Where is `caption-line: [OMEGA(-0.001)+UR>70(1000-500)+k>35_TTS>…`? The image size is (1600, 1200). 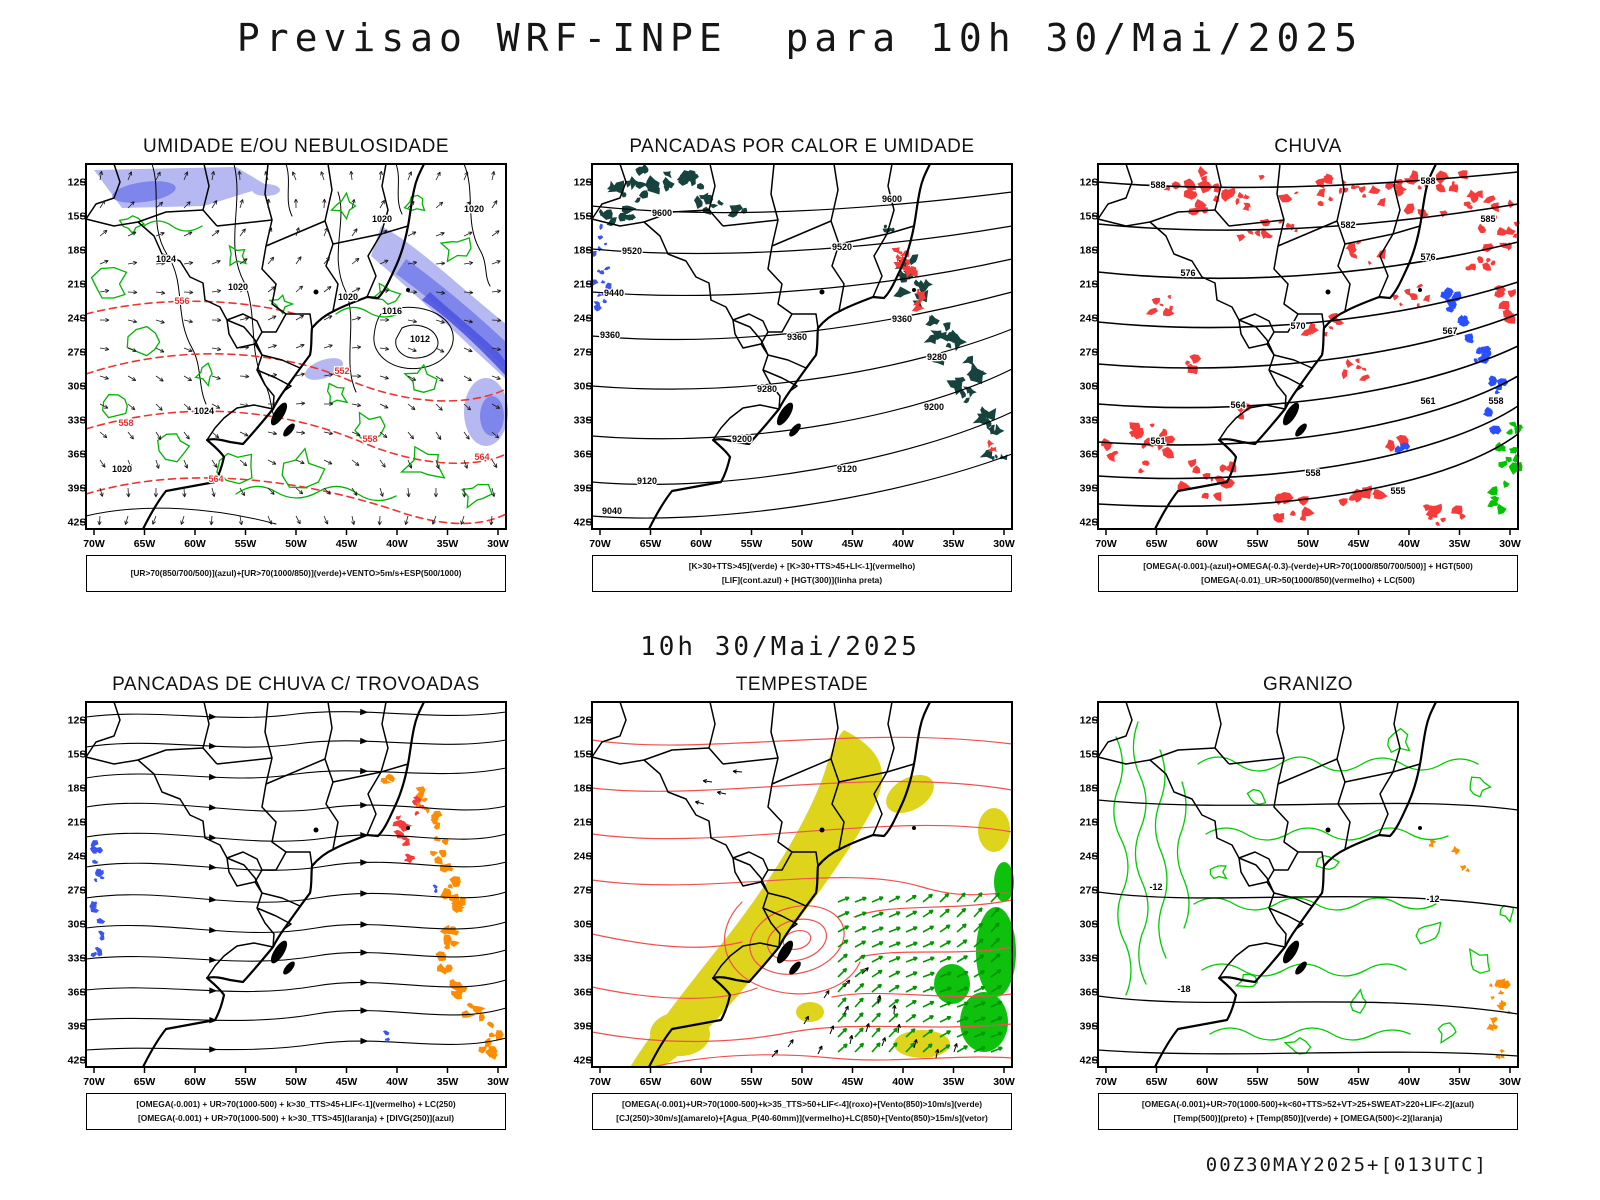 caption-line: [OMEGA(-0.001)+UR>70(1000-500)+k>35_TTS>… is located at coordinates (802, 1103).